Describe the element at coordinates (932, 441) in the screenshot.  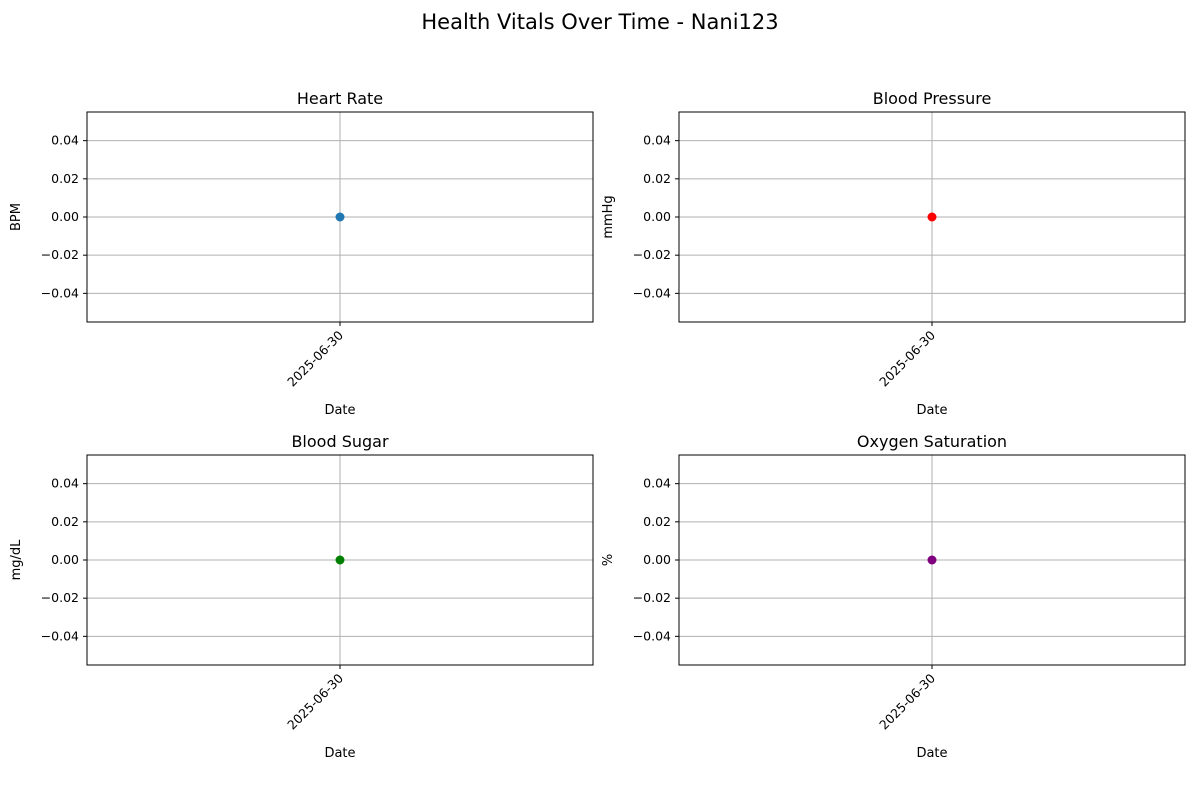
I see `subplot-title: Oxygen Saturation` at that location.